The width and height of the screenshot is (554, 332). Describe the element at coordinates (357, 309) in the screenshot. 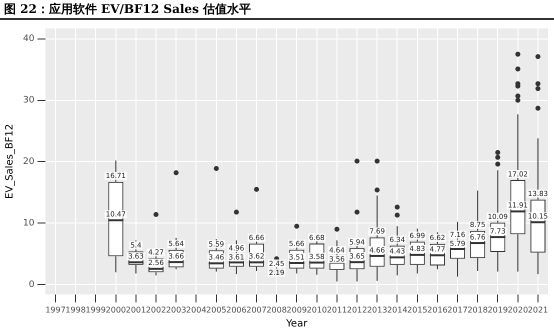

I see `x-tick-label: 2012` at that location.